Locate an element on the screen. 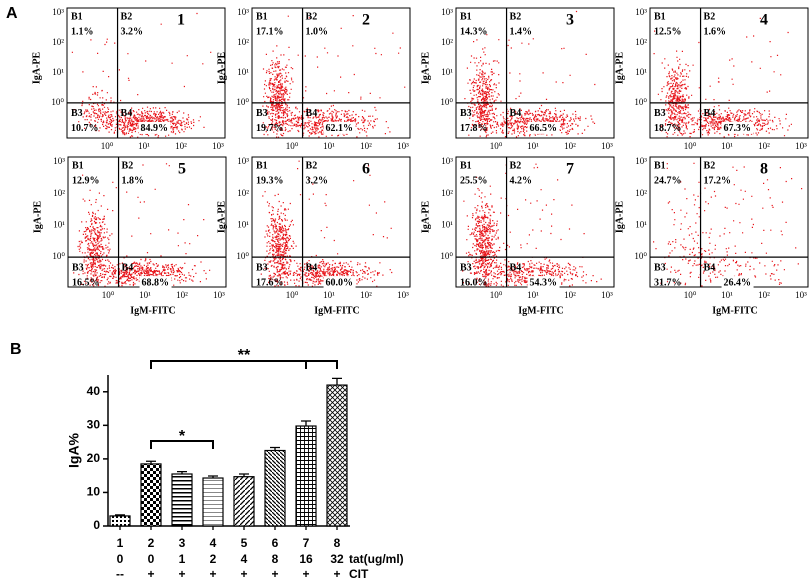 The width and height of the screenshot is (810, 583). quadrant-percent: 62.1% is located at coordinates (340, 128).